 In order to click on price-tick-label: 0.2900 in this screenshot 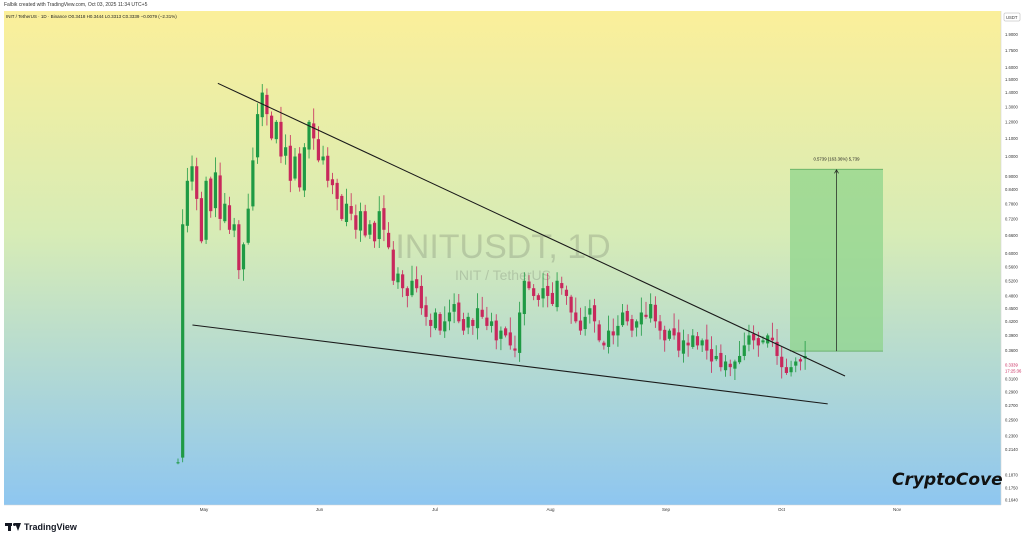, I will do `click(1011, 391)`.